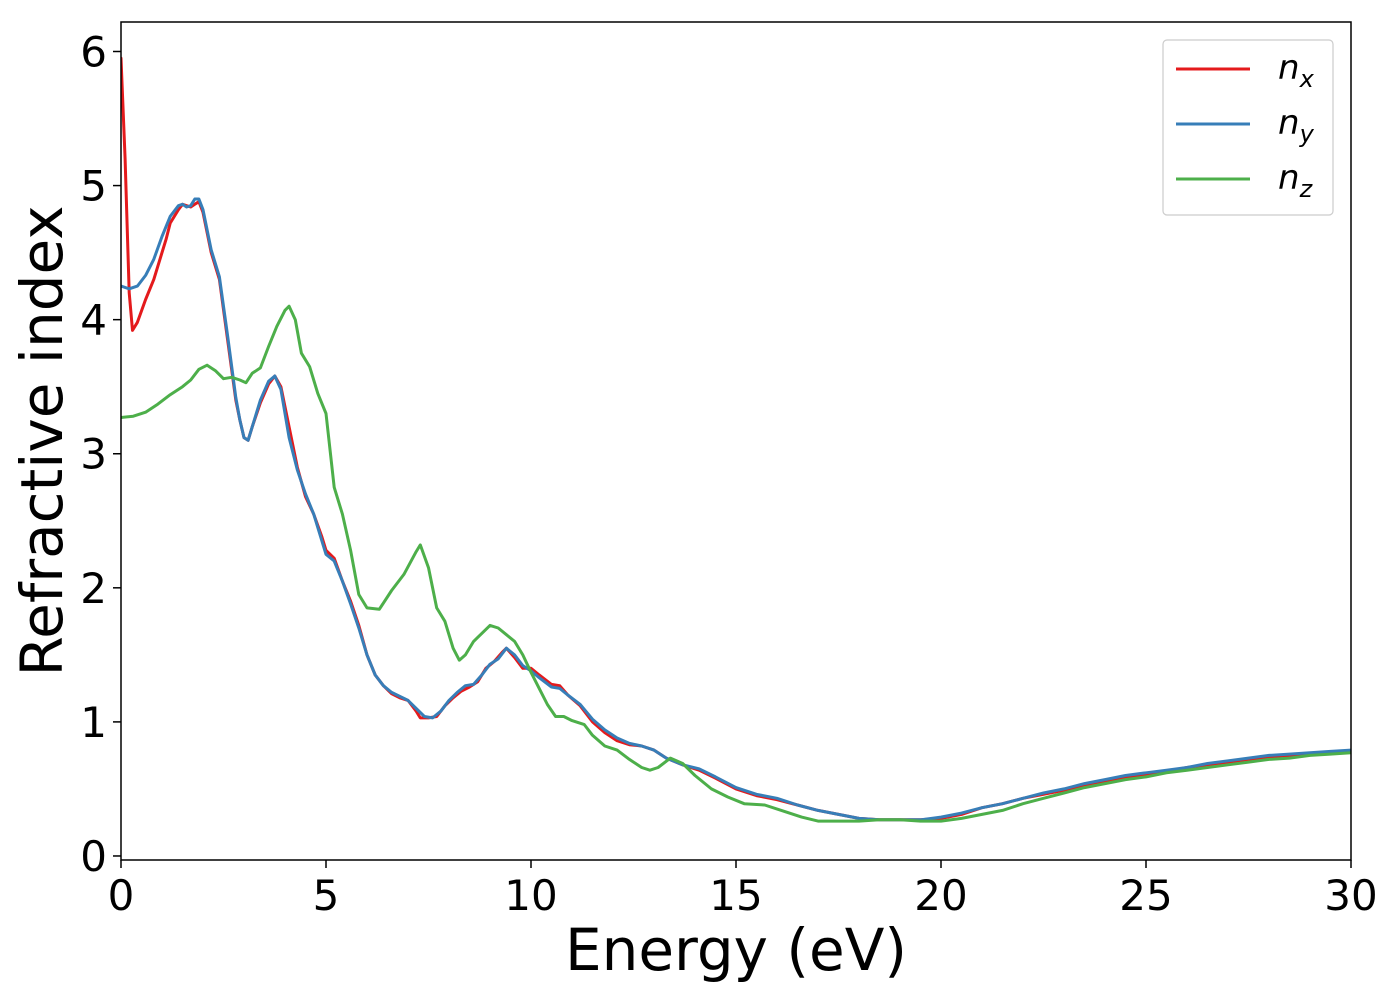 The height and width of the screenshot is (1000, 1400). What do you see at coordinates (530, 895) in the screenshot?
I see `x-tick-label: 10` at bounding box center [530, 895].